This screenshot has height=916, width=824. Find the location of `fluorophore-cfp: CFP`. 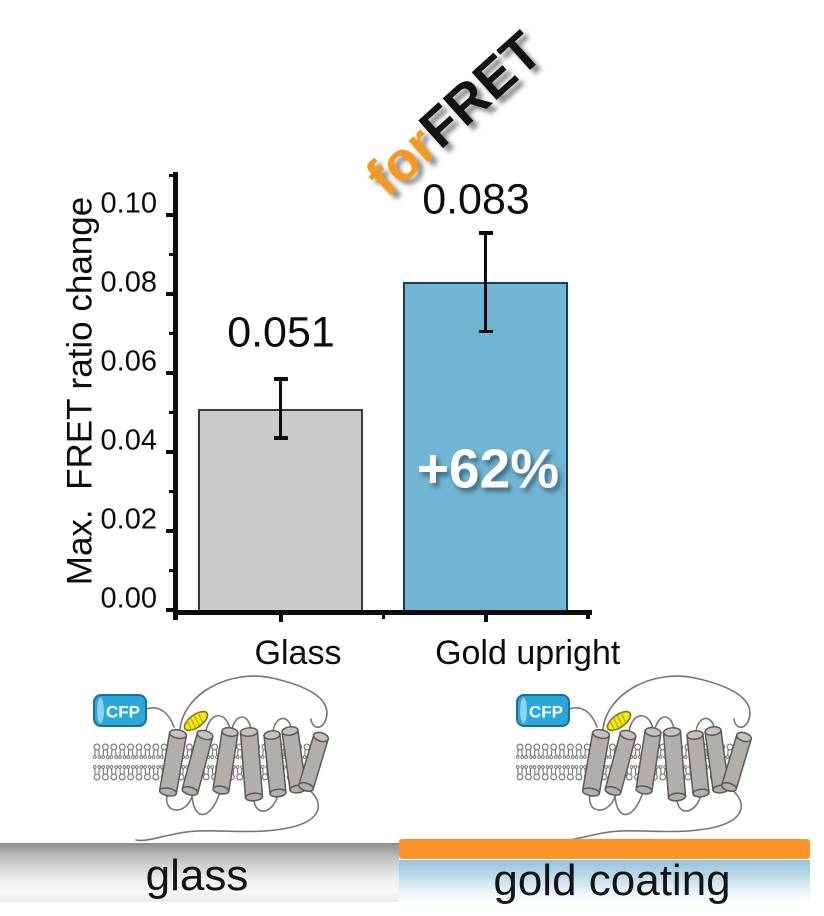

fluorophore-cfp: CFP is located at coordinates (120, 710).